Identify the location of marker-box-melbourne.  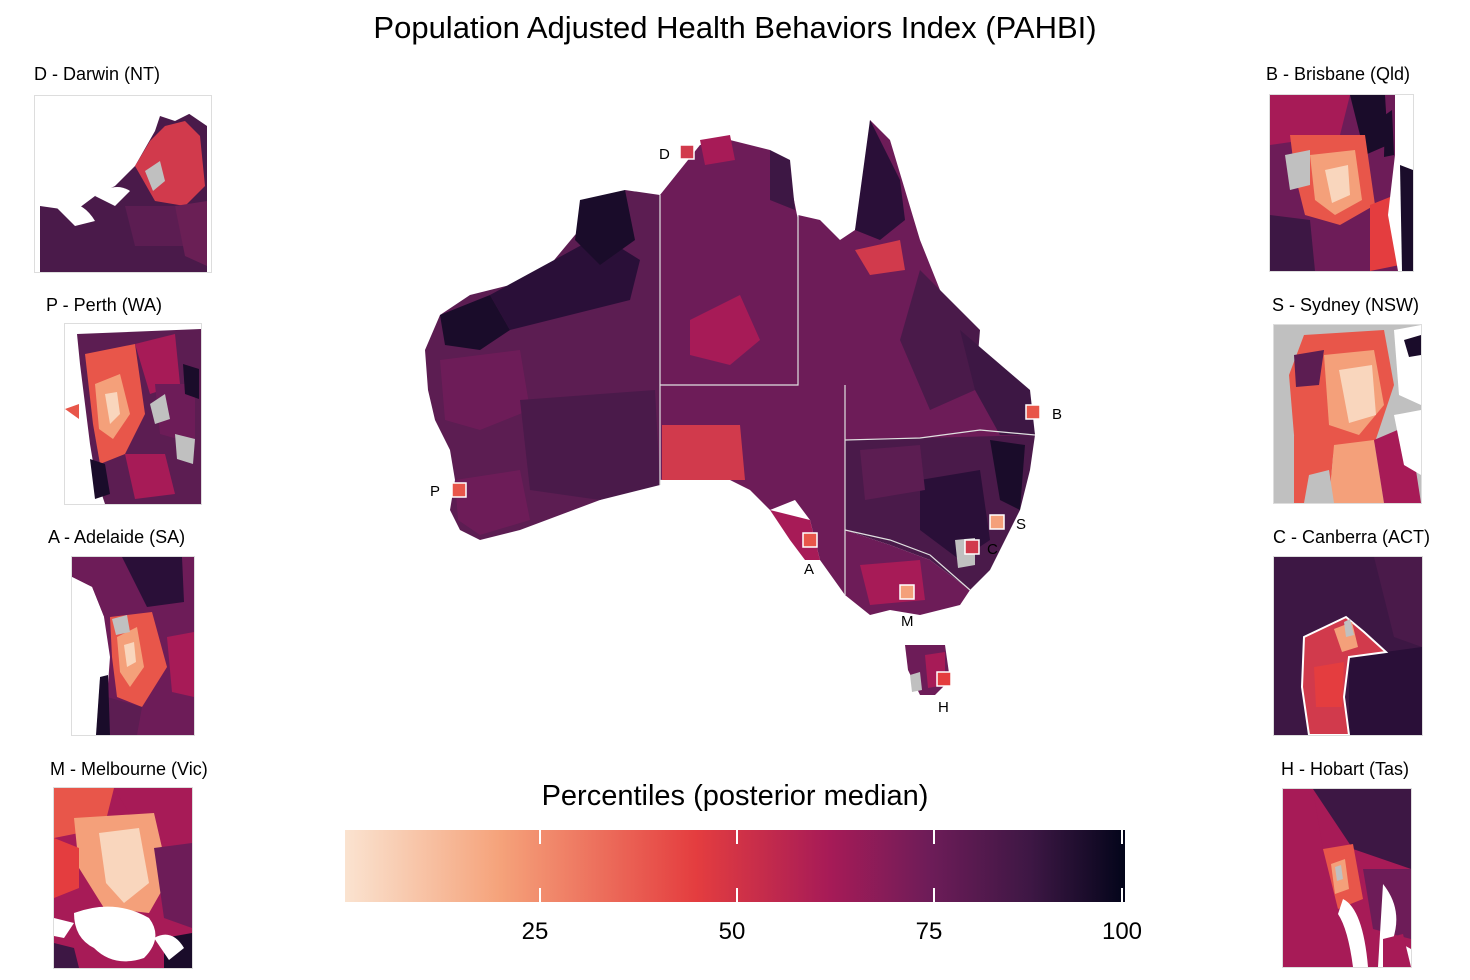
(907, 592).